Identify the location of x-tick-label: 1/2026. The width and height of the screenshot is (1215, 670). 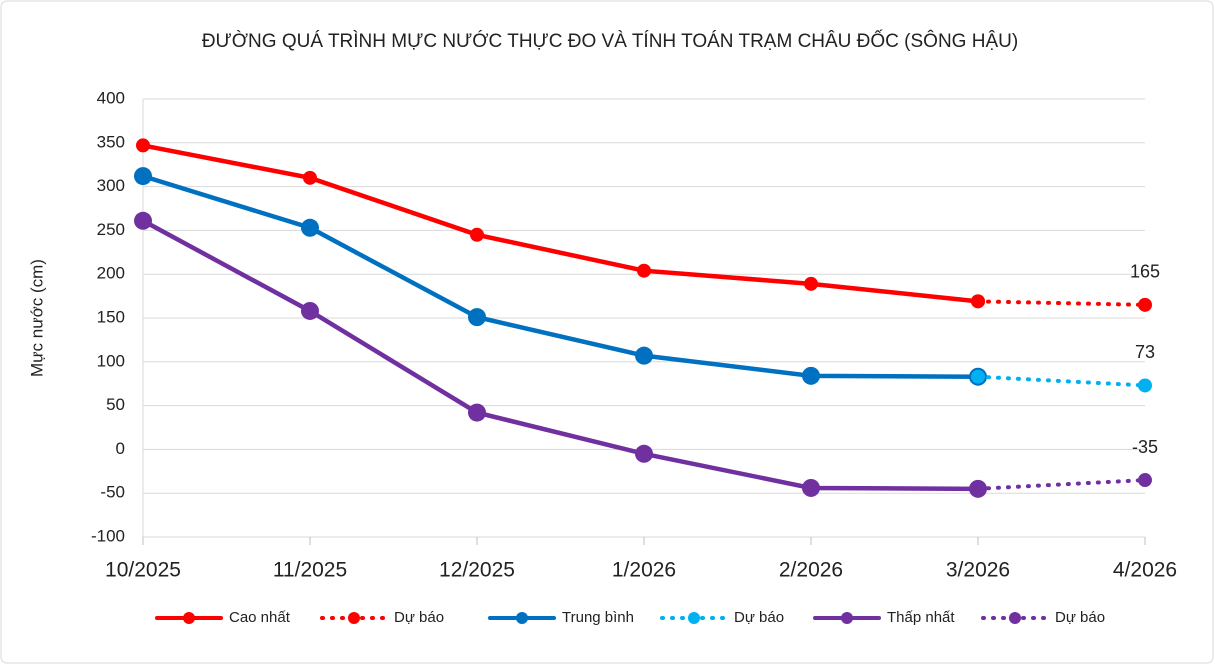
(644, 570).